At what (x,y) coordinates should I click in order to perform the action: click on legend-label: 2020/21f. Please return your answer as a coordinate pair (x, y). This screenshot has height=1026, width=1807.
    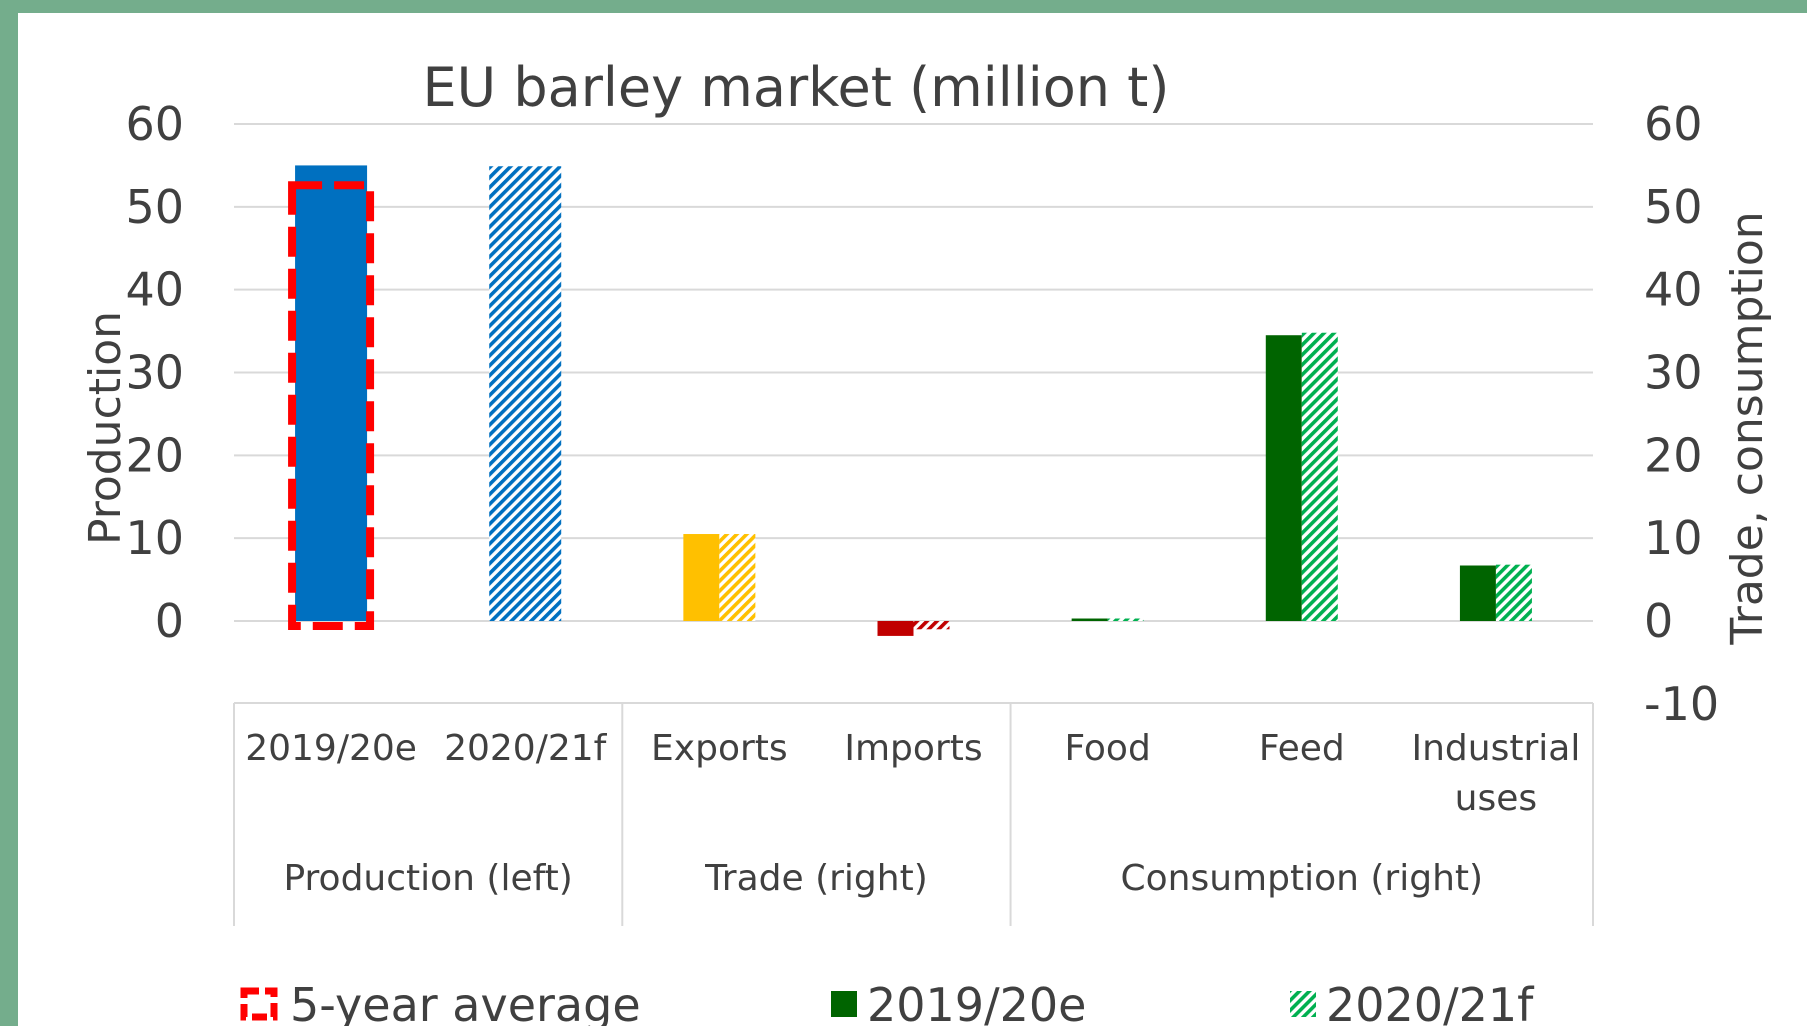
    Looking at the image, I should click on (1430, 1002).